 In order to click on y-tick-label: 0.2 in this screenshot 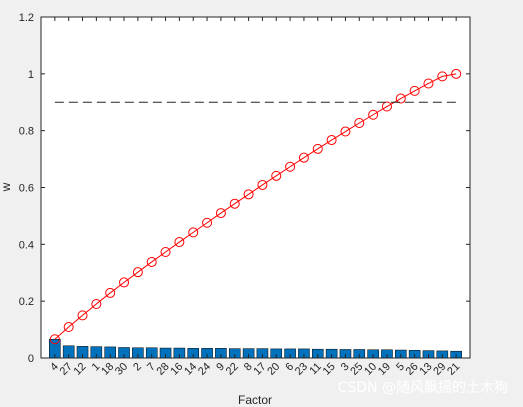, I will do `click(26, 302)`.